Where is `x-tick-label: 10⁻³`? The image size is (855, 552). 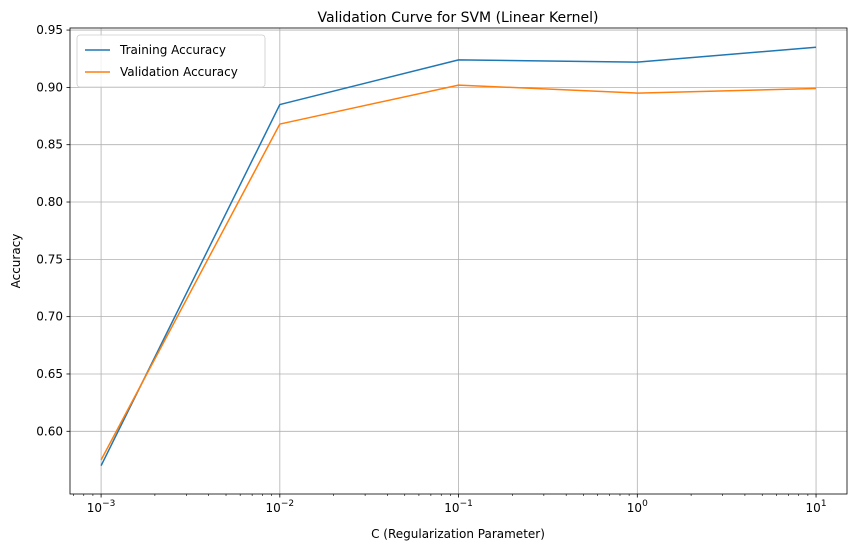
x-tick-label: 10⁻³ is located at coordinates (101, 507).